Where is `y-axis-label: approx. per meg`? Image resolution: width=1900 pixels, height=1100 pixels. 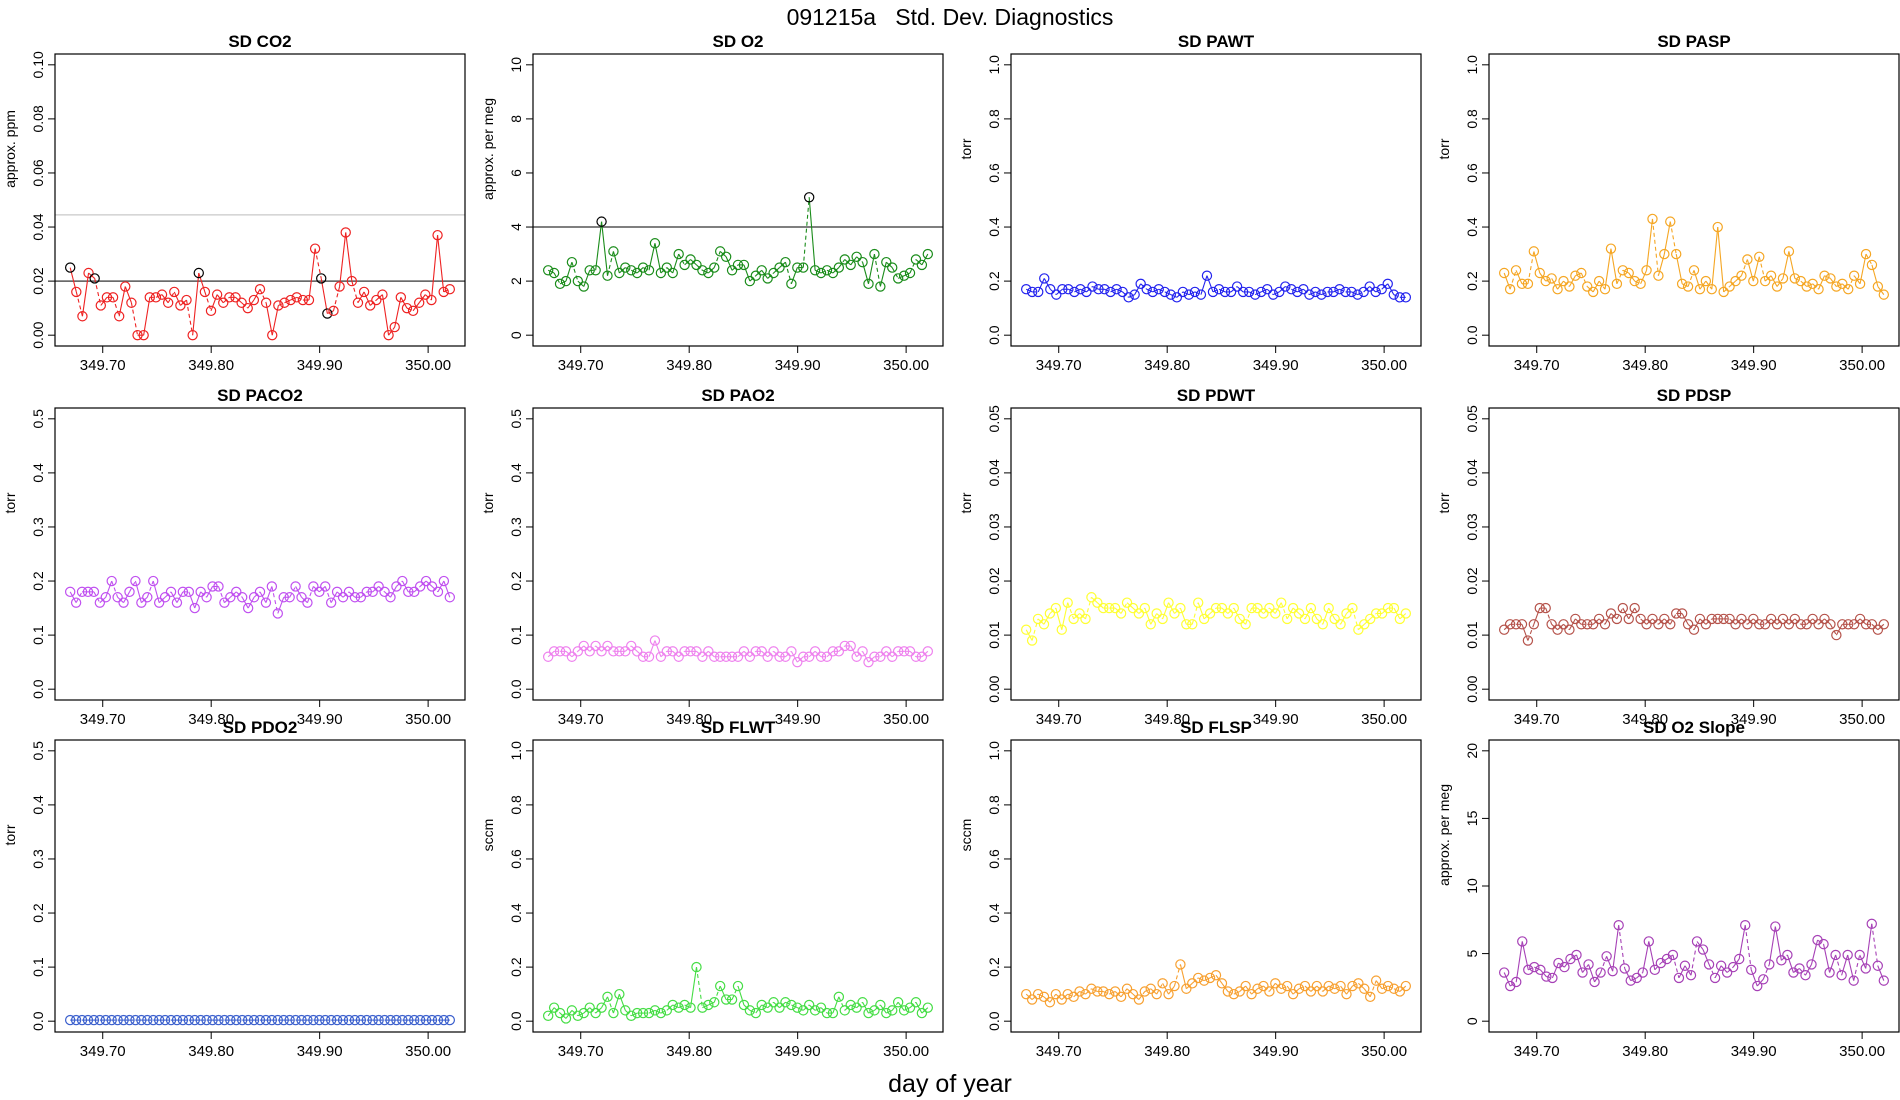 y-axis-label: approx. per meg is located at coordinates (1444, 835).